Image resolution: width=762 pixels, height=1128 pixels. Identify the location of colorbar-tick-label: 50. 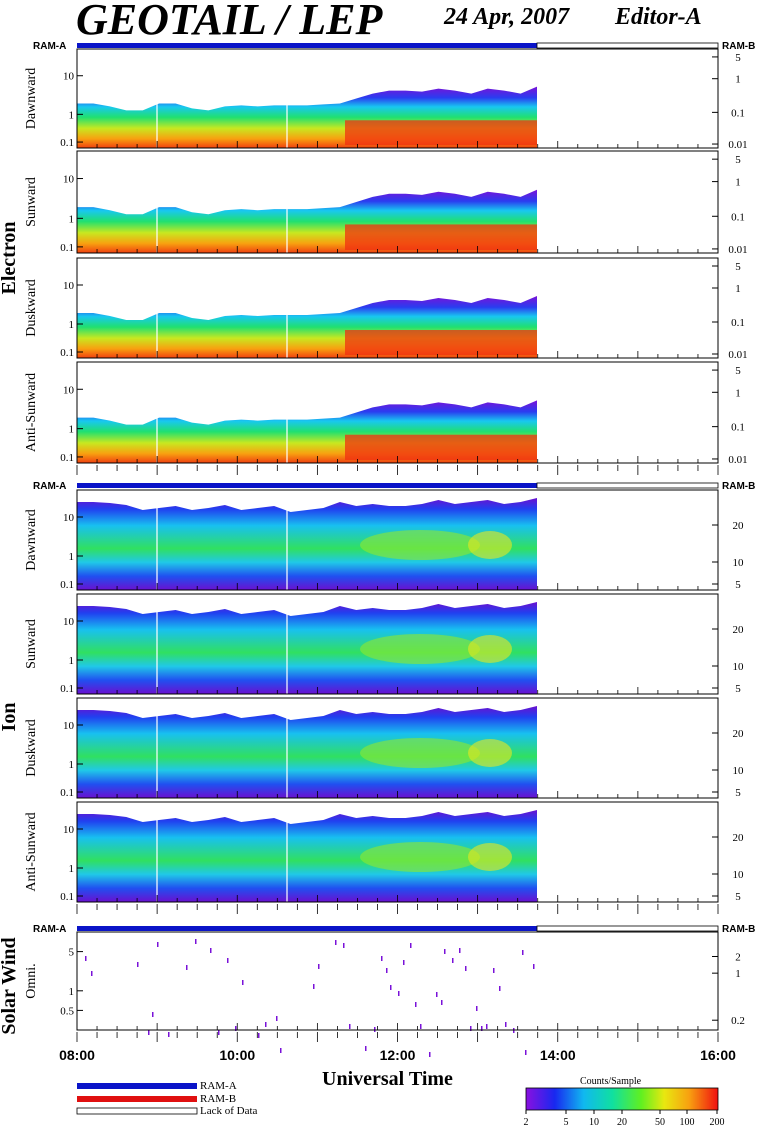
(660, 1122).